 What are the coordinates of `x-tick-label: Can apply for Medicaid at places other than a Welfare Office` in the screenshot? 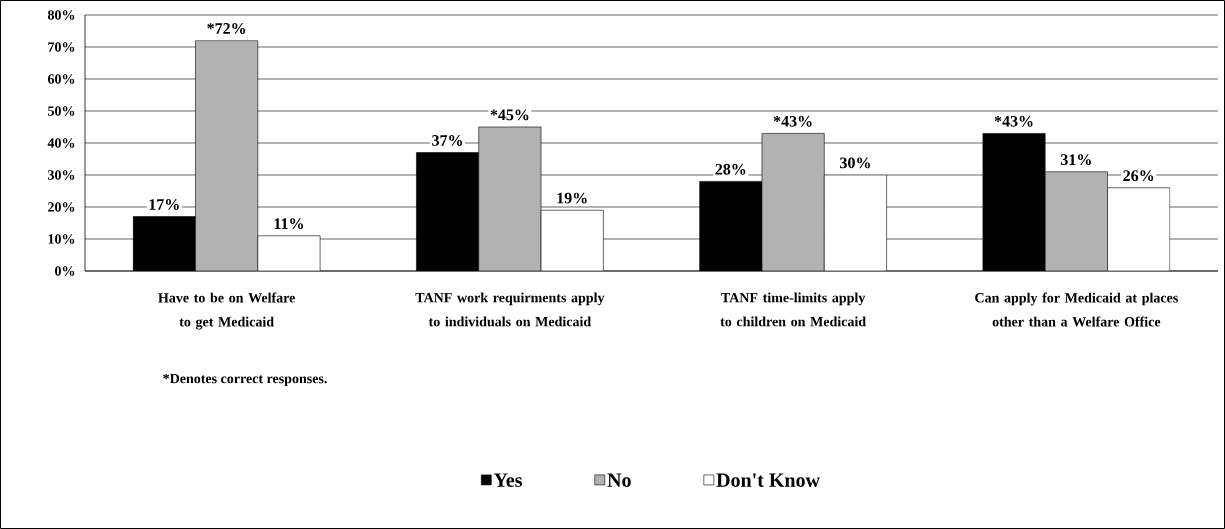 It's located at (1076, 309).